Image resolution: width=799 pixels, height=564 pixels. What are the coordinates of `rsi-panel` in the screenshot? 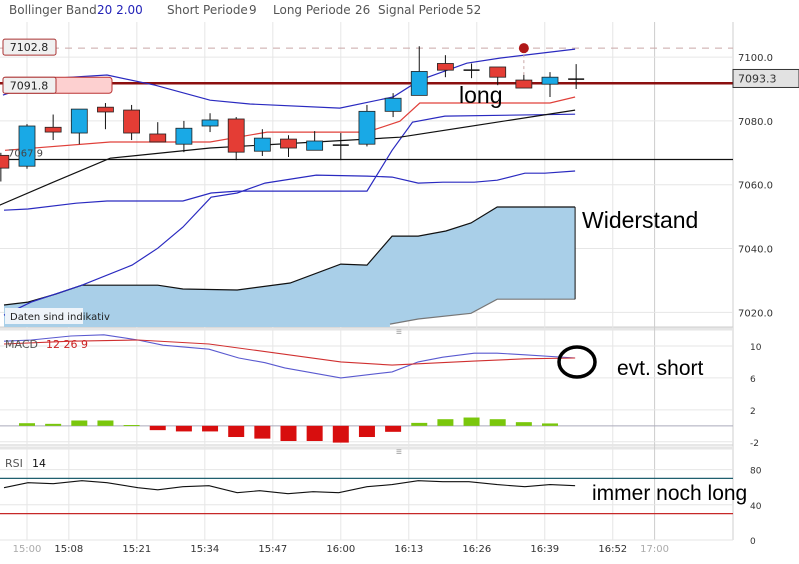 It's located at (366, 496).